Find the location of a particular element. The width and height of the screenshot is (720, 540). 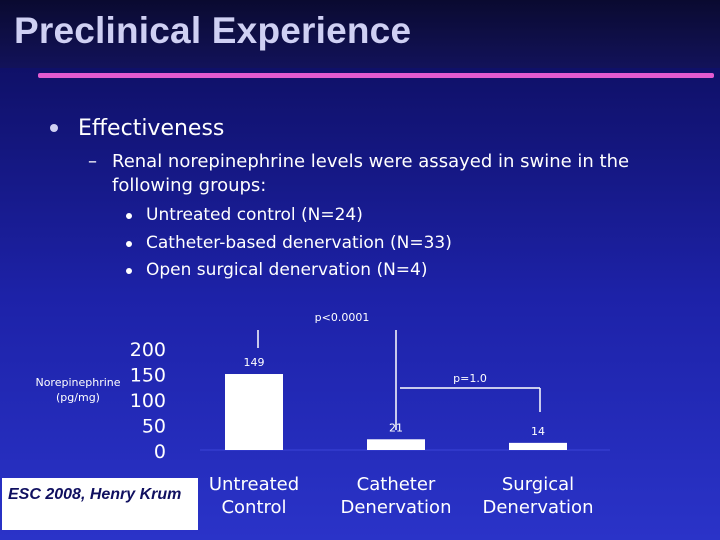

x-tick-label: Control is located at coordinates (253, 507).